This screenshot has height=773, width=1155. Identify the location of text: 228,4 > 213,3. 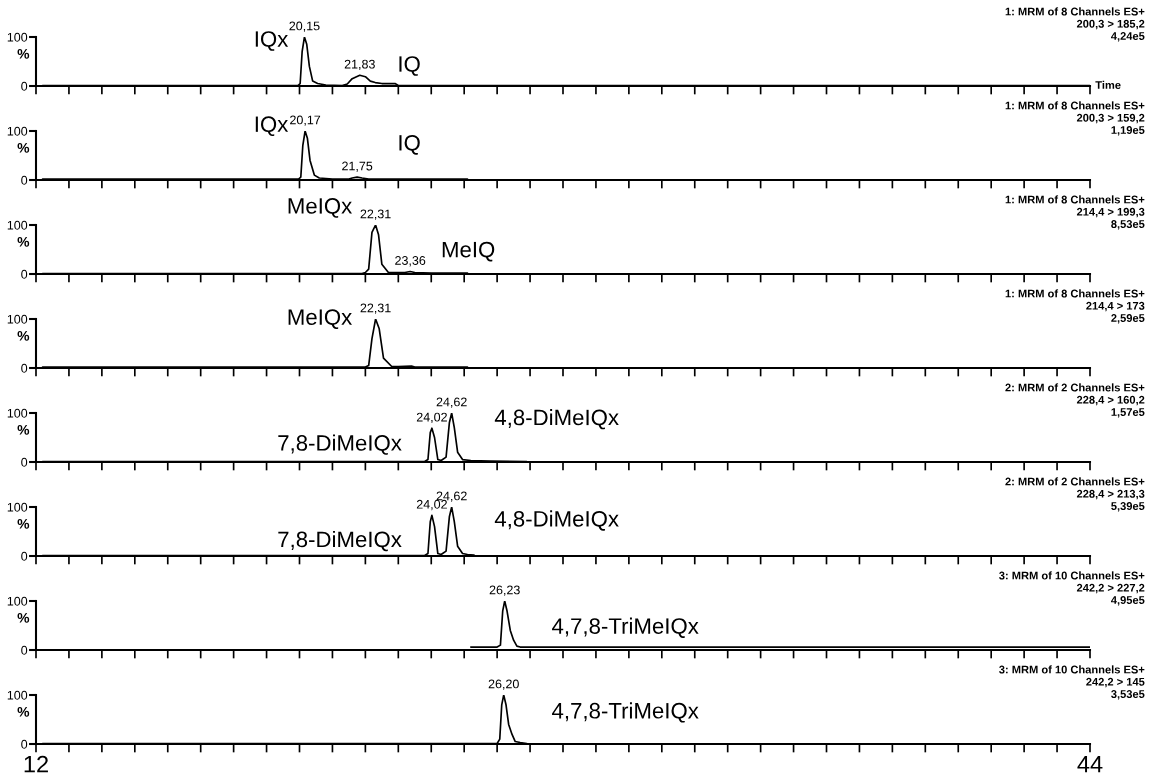
(1110, 494).